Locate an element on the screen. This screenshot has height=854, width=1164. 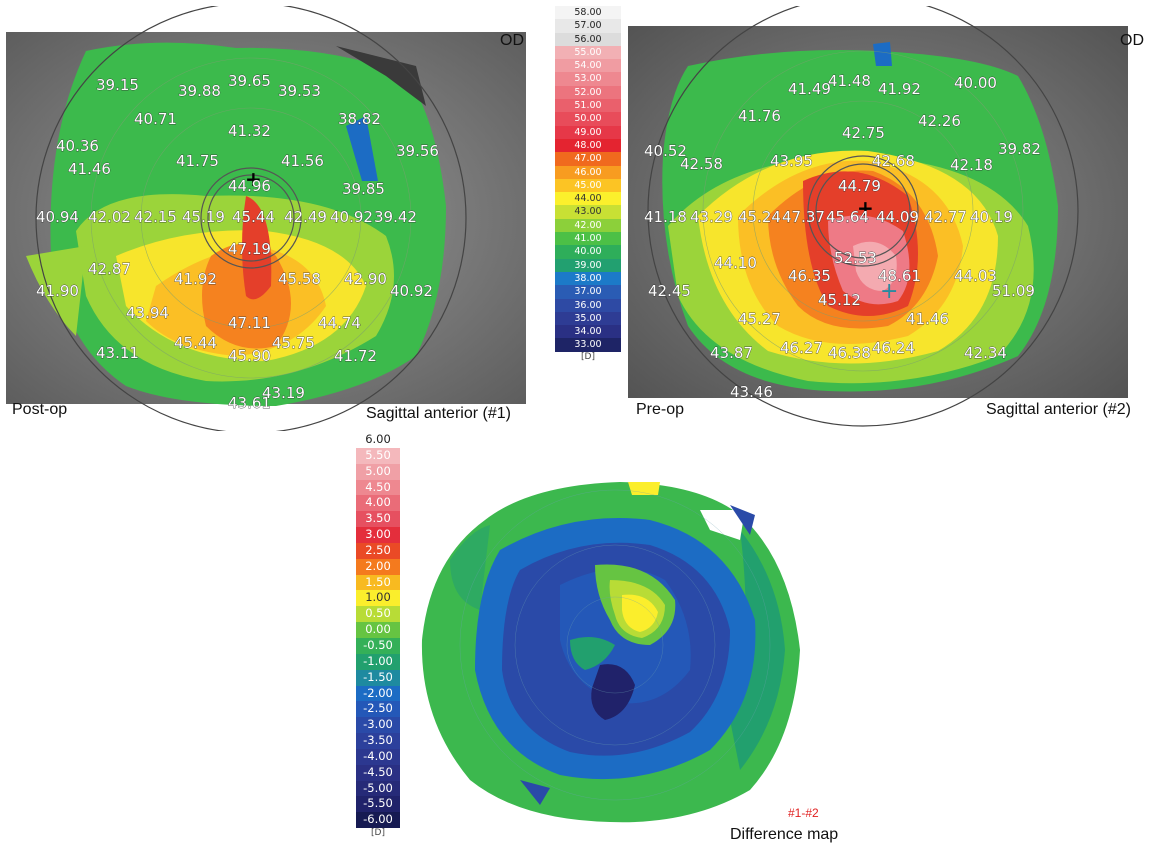
keratometry-reading: 47.11 is located at coordinates (249, 323).